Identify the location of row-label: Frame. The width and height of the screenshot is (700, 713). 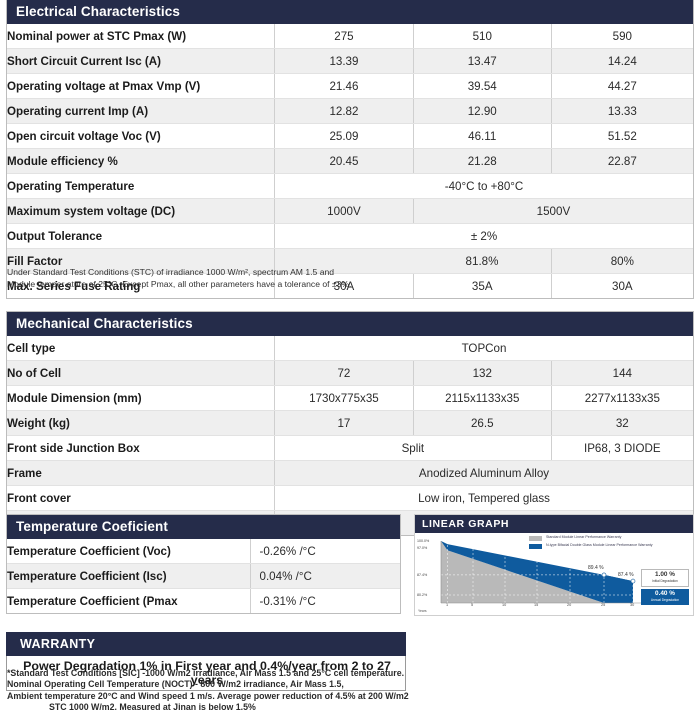
(141, 473).